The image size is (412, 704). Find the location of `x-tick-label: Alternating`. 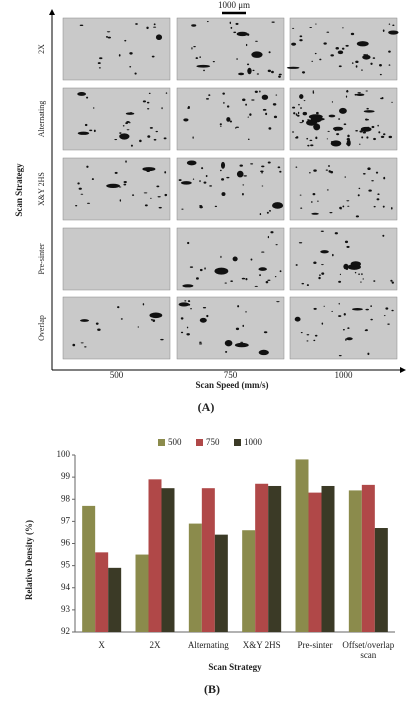

x-tick-label: Alternating is located at coordinates (208, 645).